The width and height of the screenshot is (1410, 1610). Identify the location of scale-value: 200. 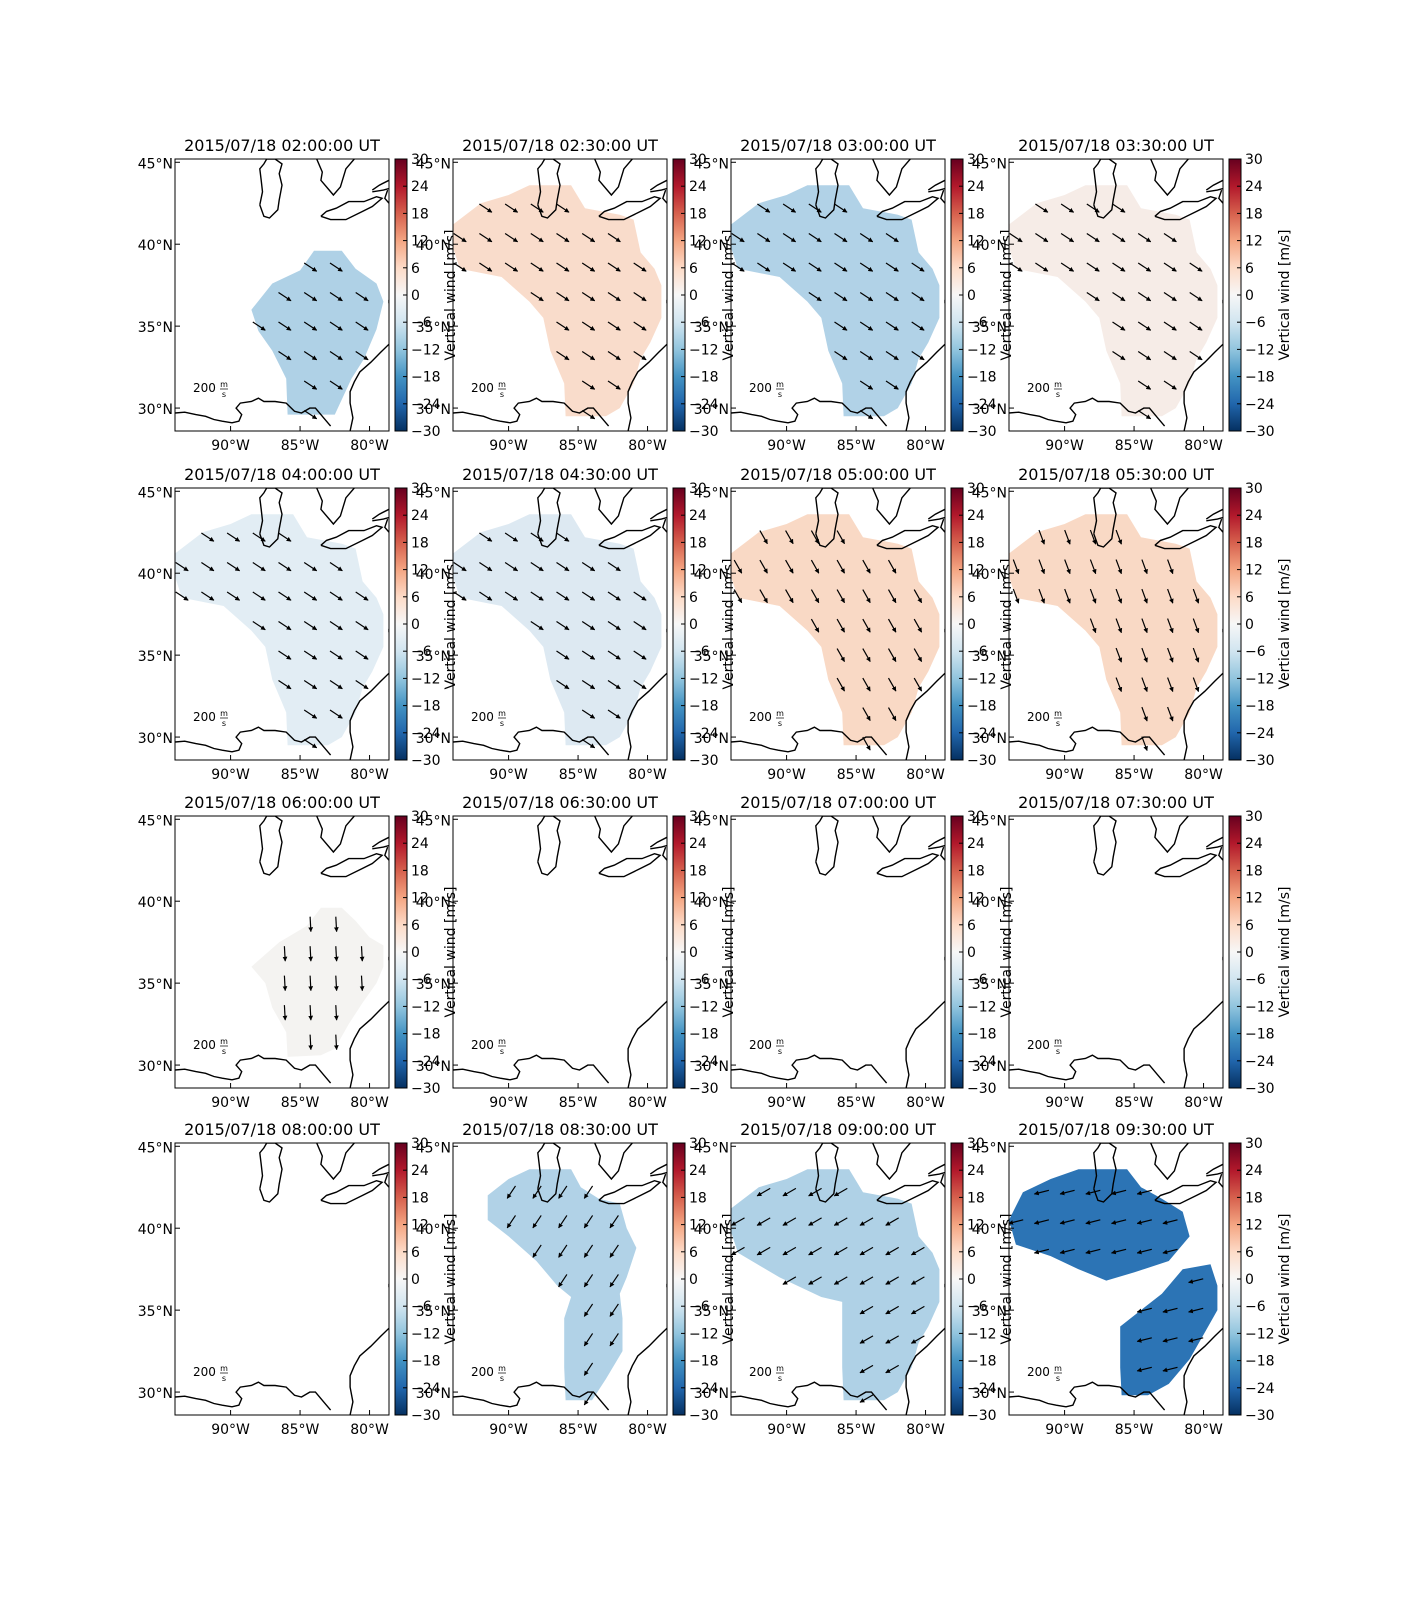
(204, 1045).